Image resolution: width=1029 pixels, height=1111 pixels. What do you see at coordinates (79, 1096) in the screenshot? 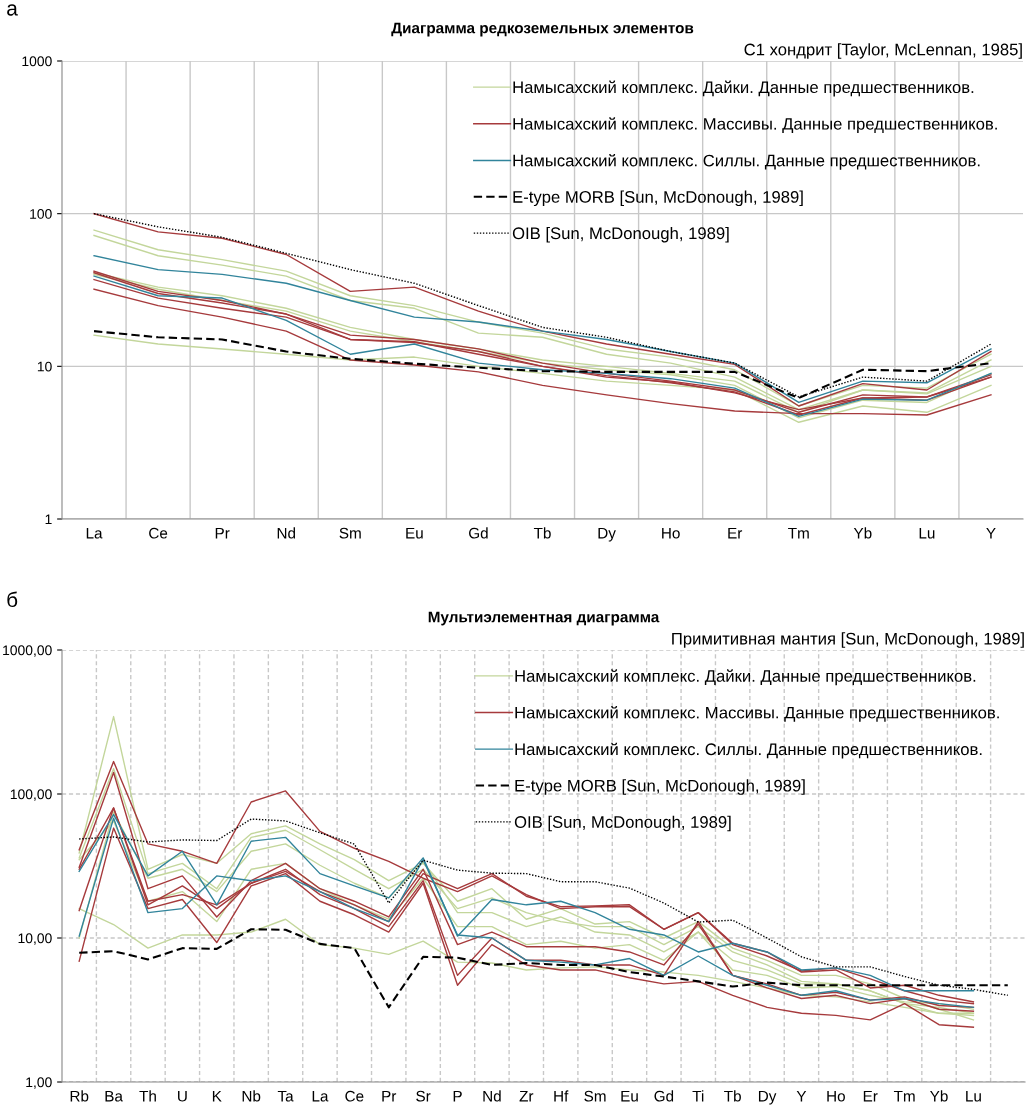
I see `x-tick-label: Rb` at bounding box center [79, 1096].